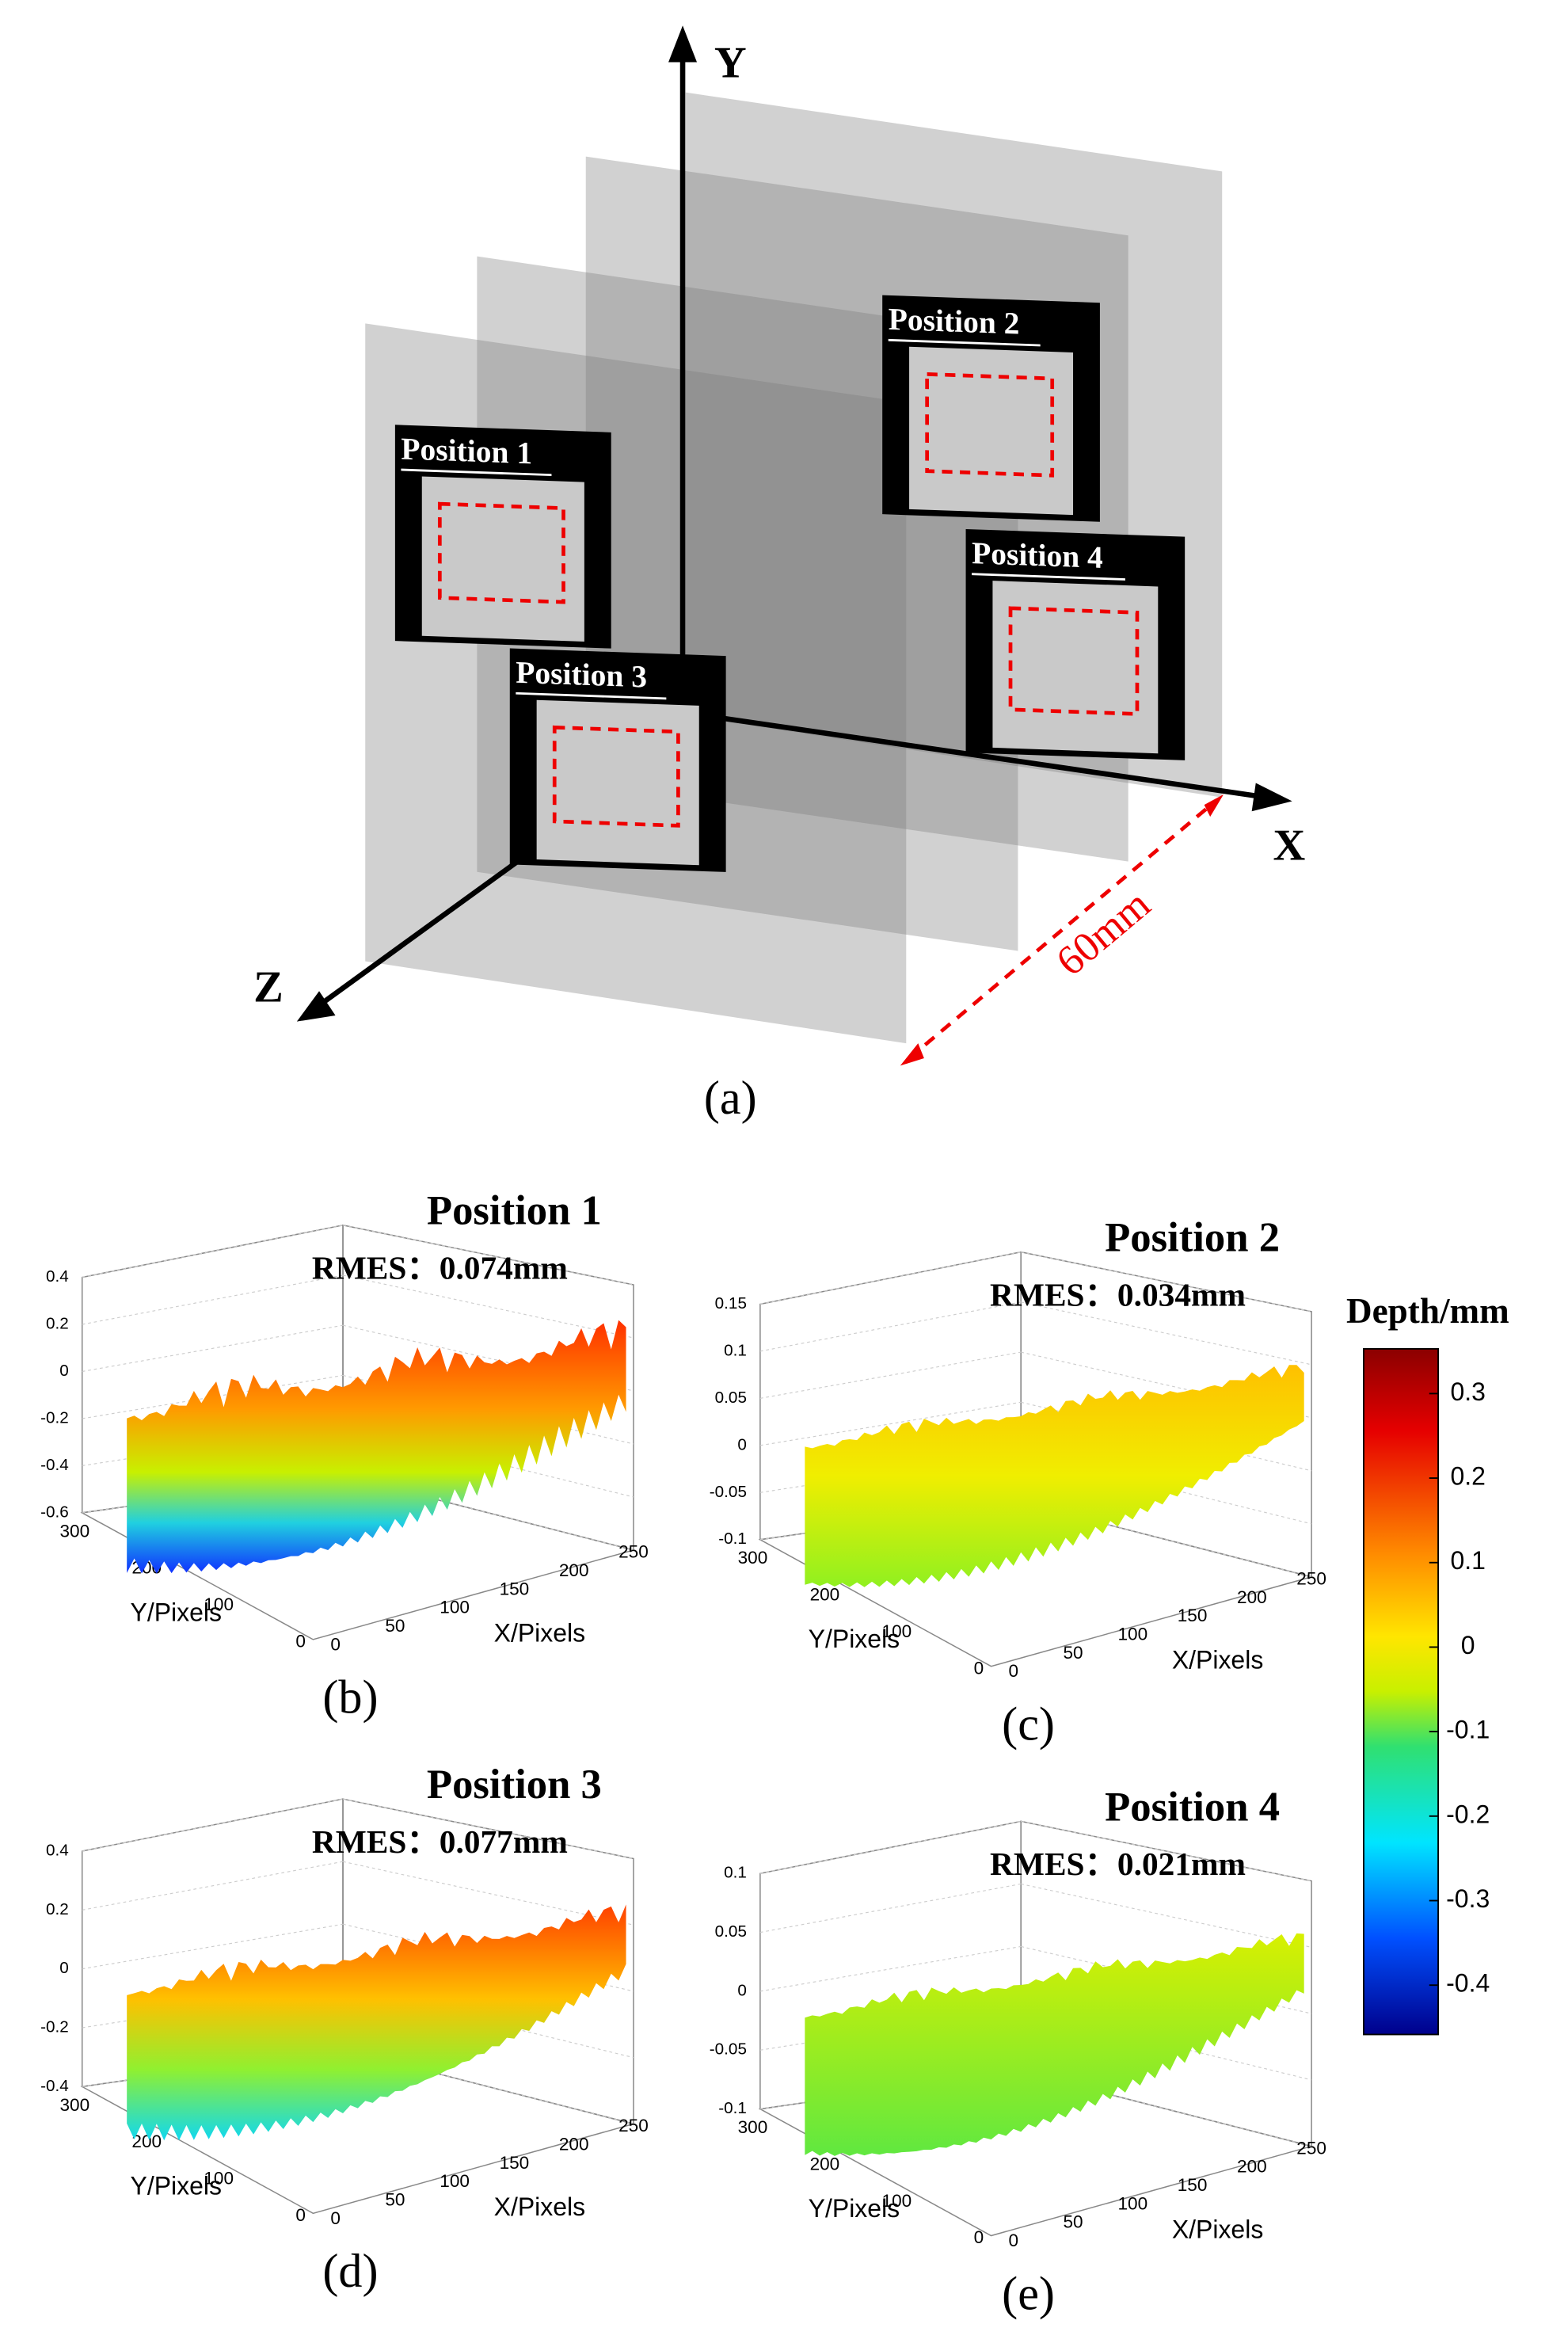  Describe the element at coordinates (1037, 555) in the screenshot. I see `position-label: Position 4` at that location.